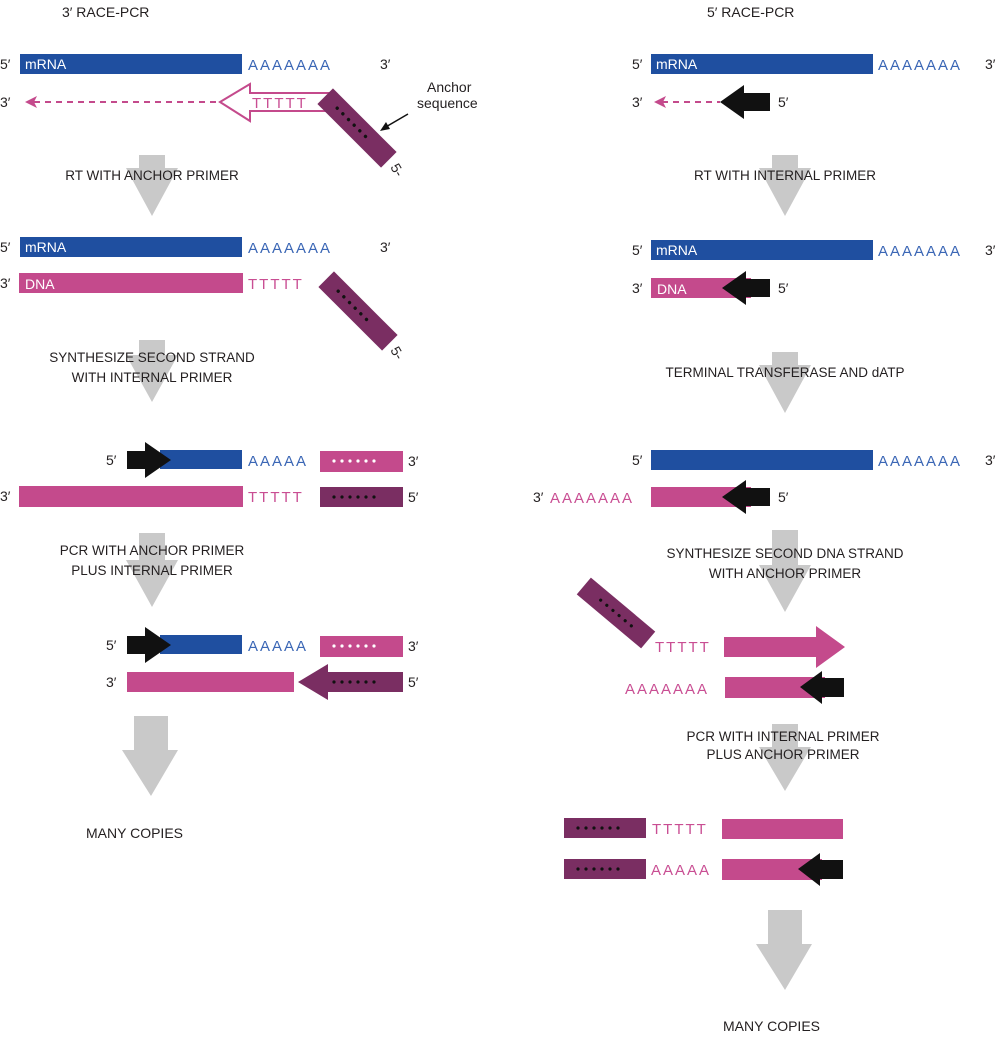 This screenshot has width=1000, height=1037. Describe the element at coordinates (204, 317) in the screenshot. I see `left-row4-dna: 3′ DNA TTTTT 5-` at that location.